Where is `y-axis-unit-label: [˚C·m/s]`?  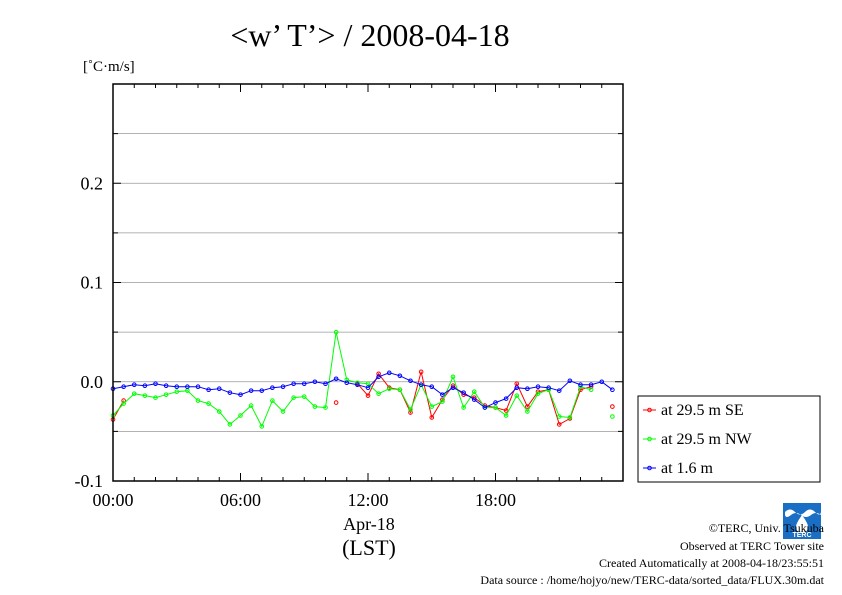
y-axis-unit-label: [˚C·m/s] is located at coordinates (109, 67).